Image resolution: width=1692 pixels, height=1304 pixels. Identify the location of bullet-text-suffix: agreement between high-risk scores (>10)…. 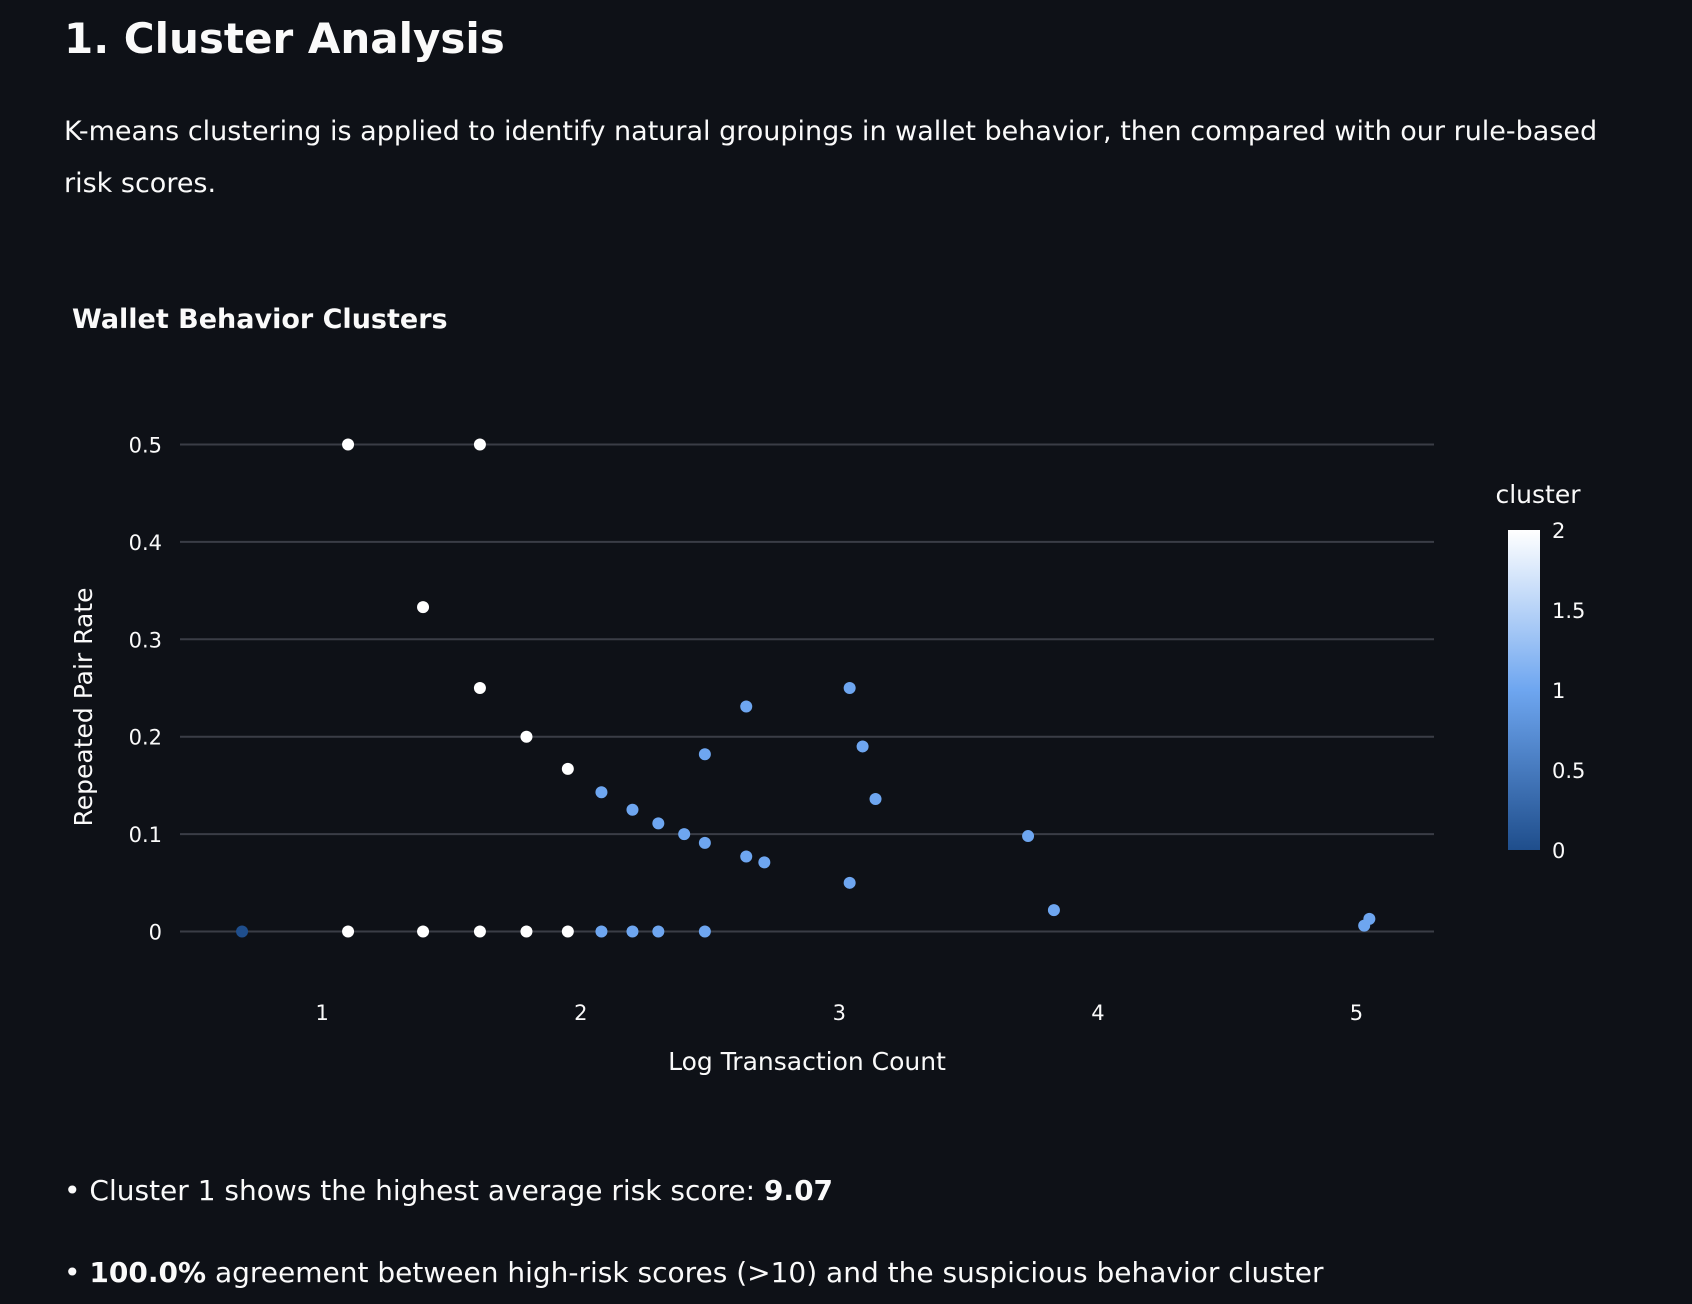
(765, 1272).